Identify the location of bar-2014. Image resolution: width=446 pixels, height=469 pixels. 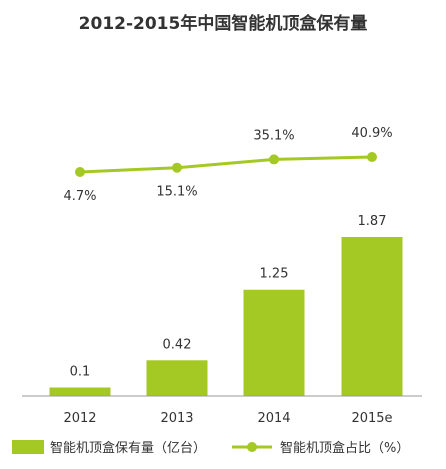
(274, 342).